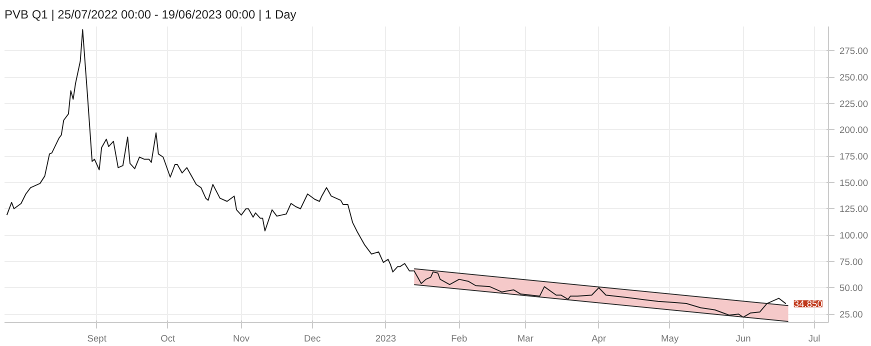 This screenshot has width=871, height=346. Describe the element at coordinates (743, 339) in the screenshot. I see `x-tick-label: Jun` at that location.